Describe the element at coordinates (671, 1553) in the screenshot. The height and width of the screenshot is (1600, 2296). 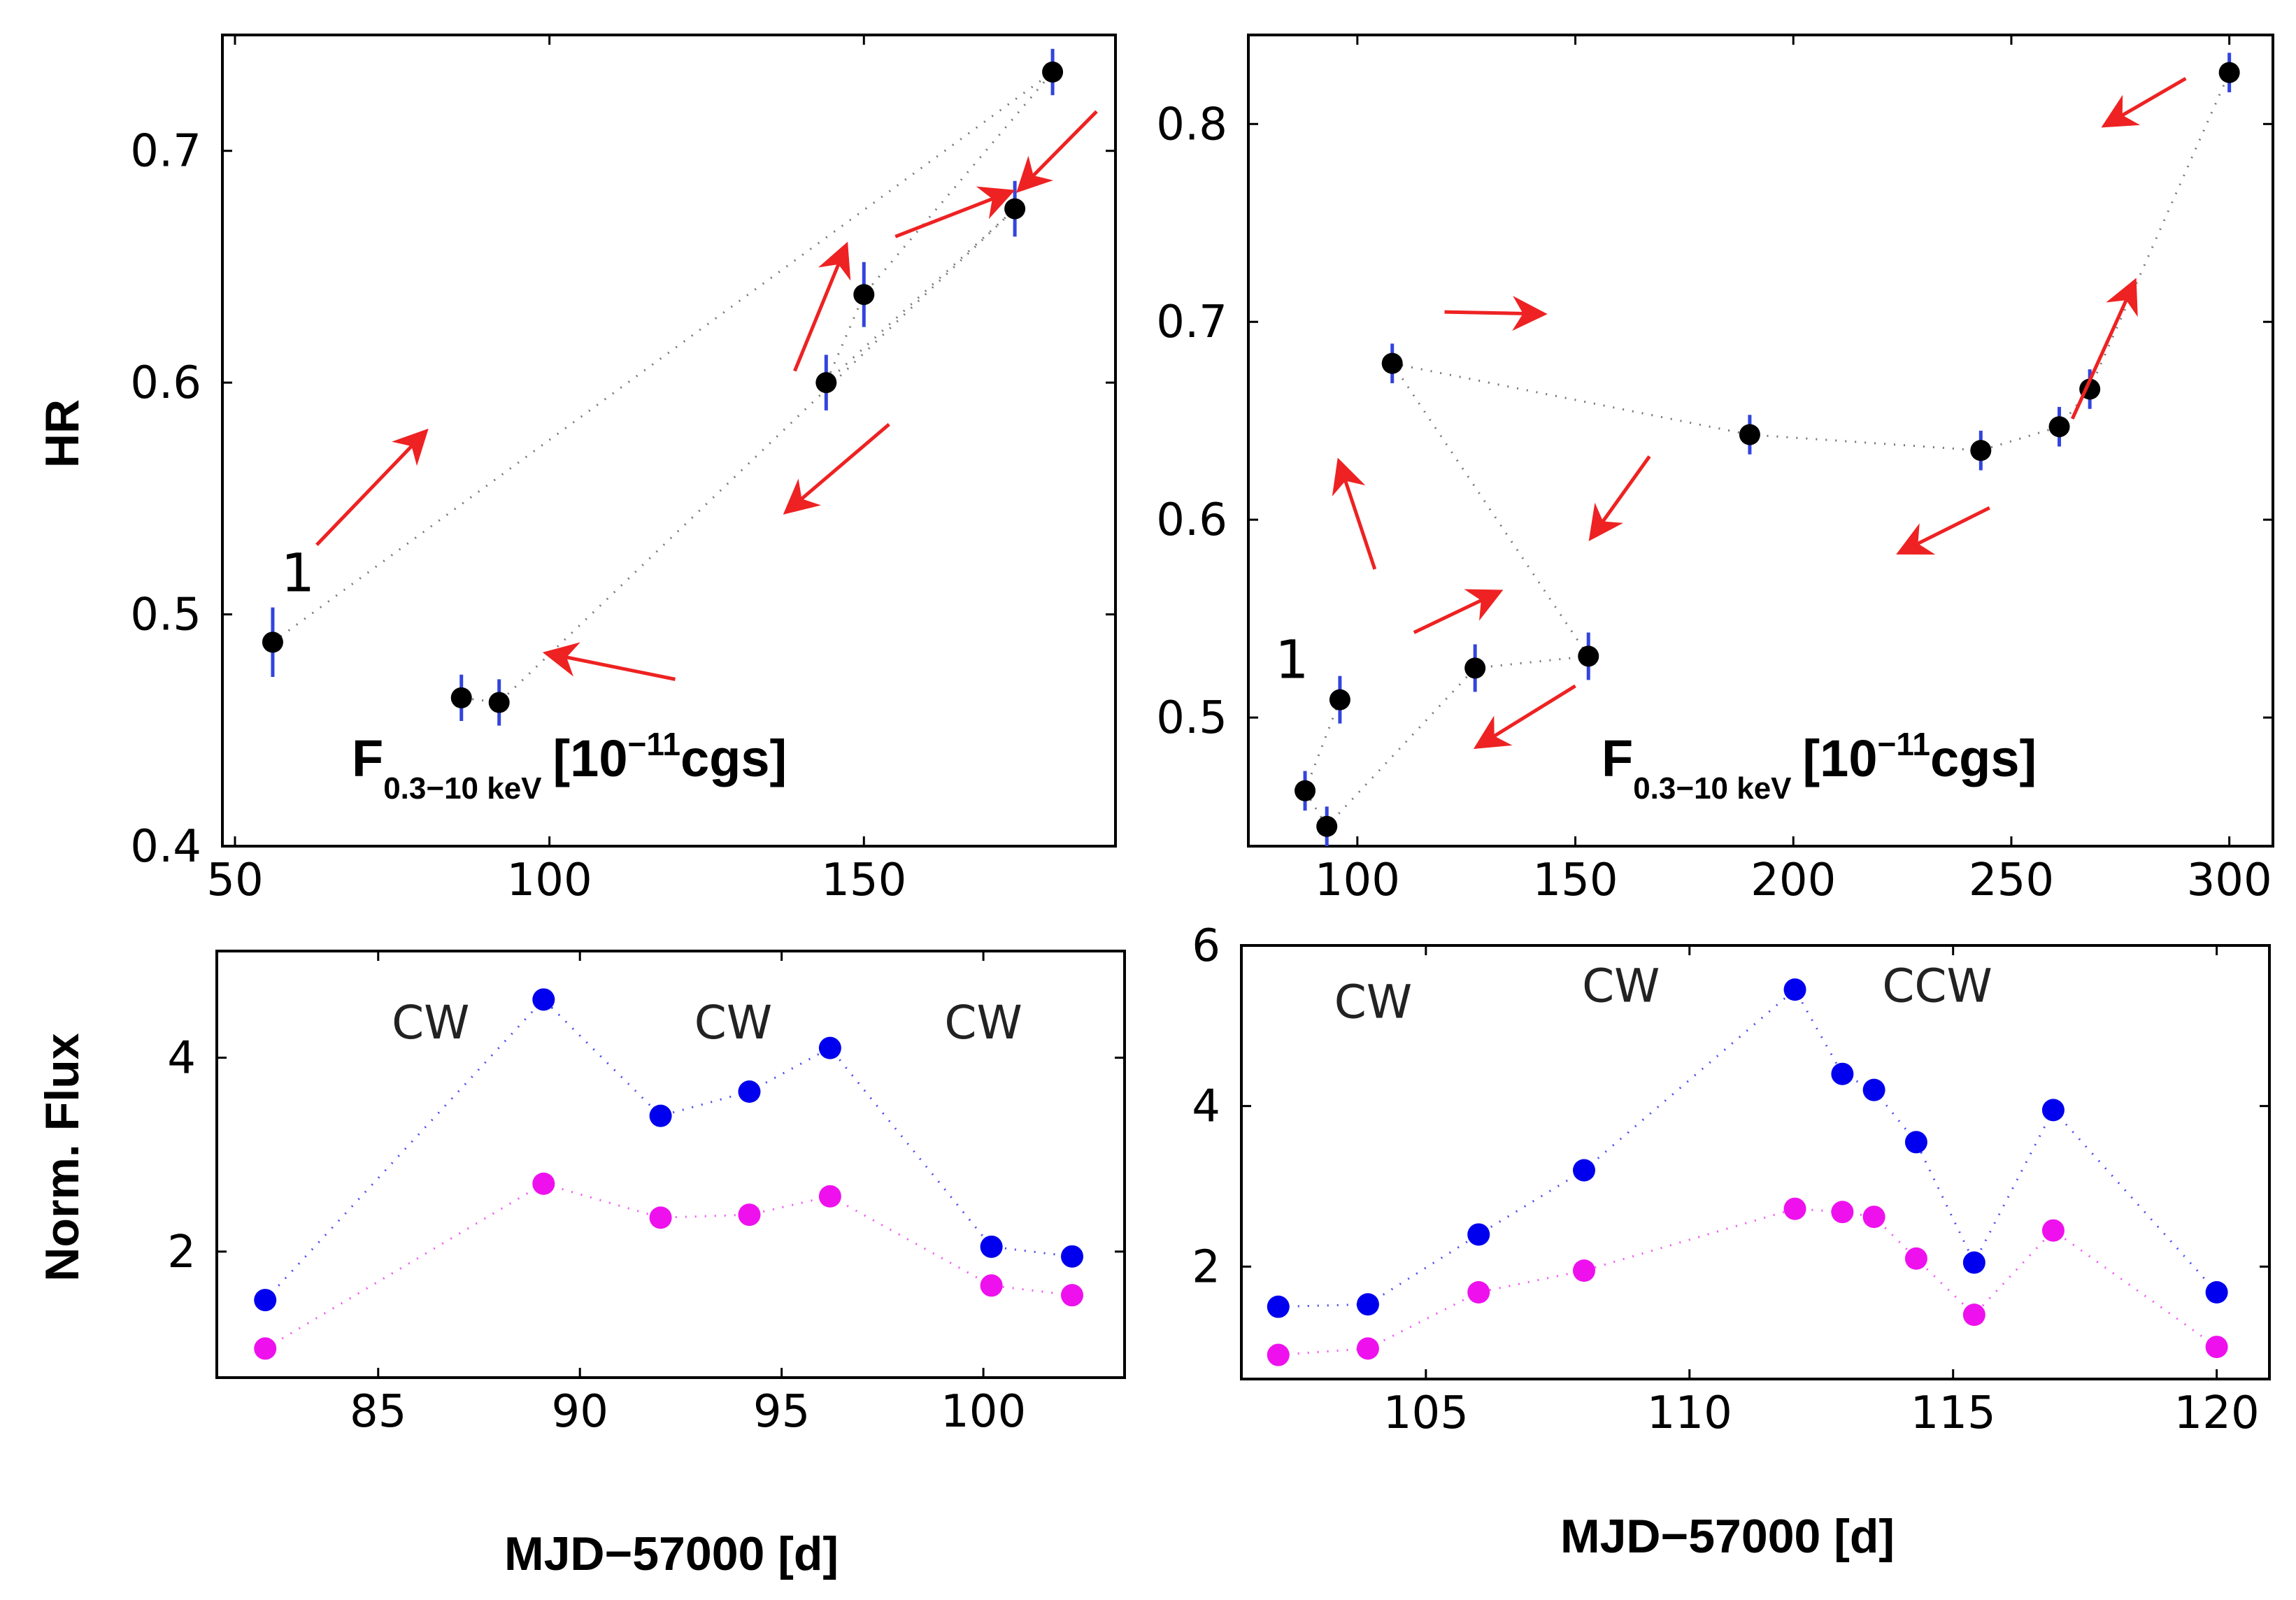
I see `x-axis-label-mjd-left: MJD−57000 [d]` at that location.